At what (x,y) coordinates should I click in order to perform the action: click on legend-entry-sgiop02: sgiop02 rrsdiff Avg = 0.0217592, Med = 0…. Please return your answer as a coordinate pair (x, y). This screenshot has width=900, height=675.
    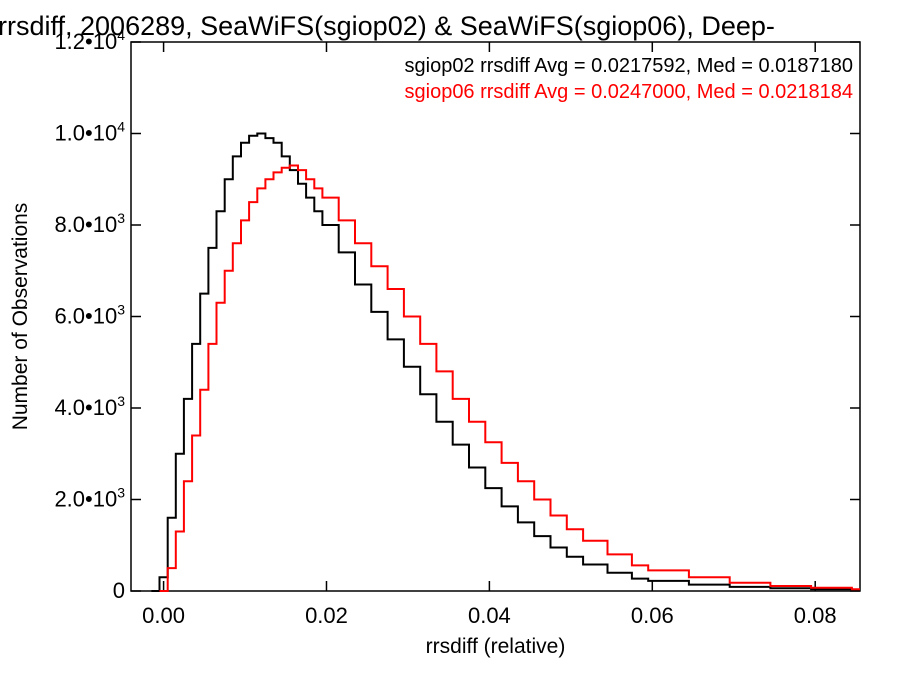
    Looking at the image, I should click on (629, 66).